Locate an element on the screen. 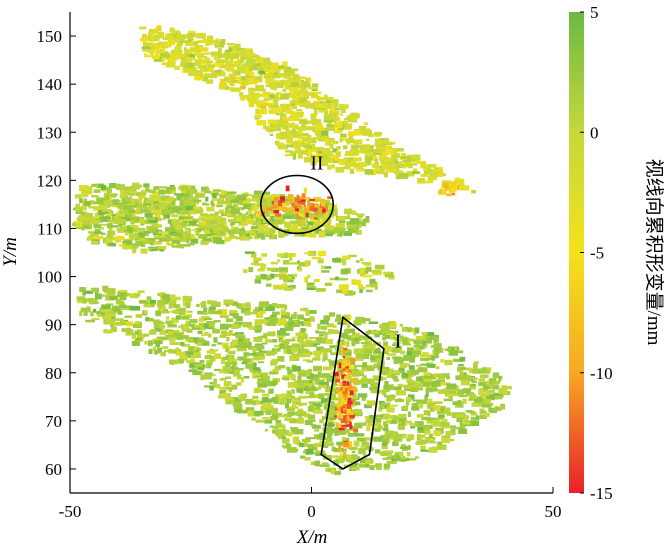  colorbar-tick-label: -5 is located at coordinates (597, 253).